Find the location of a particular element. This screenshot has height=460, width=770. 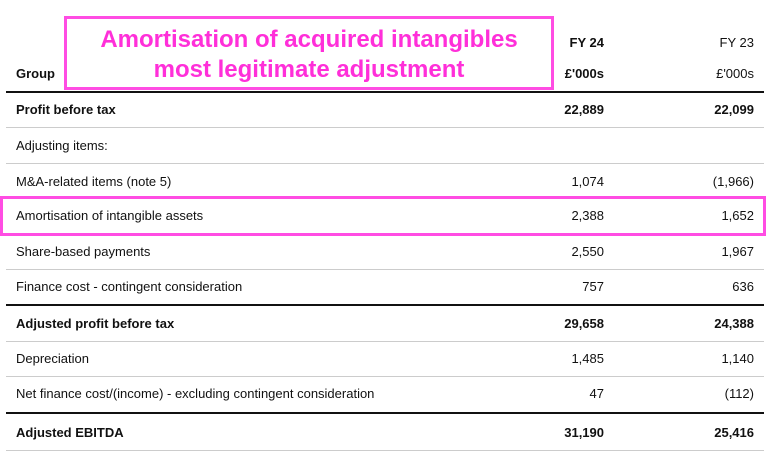

col-fy23-title: FY 23 is located at coordinates (736, 42).